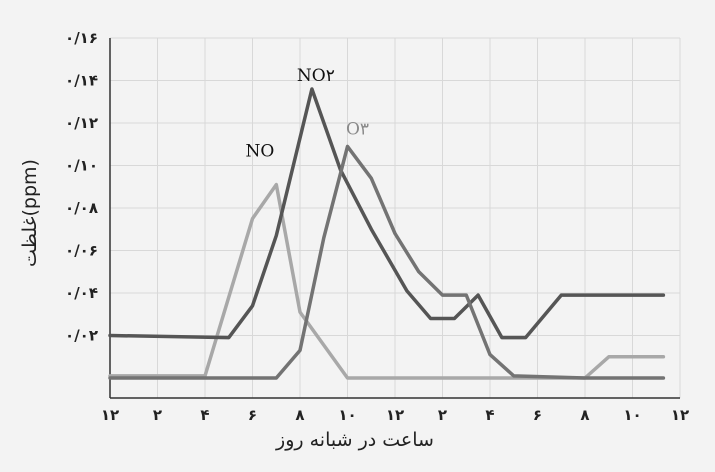 The width and height of the screenshot is (715, 472). What do you see at coordinates (81, 166) in the screenshot?
I see `y-tick-label: ۰/۱۰` at bounding box center [81, 166].